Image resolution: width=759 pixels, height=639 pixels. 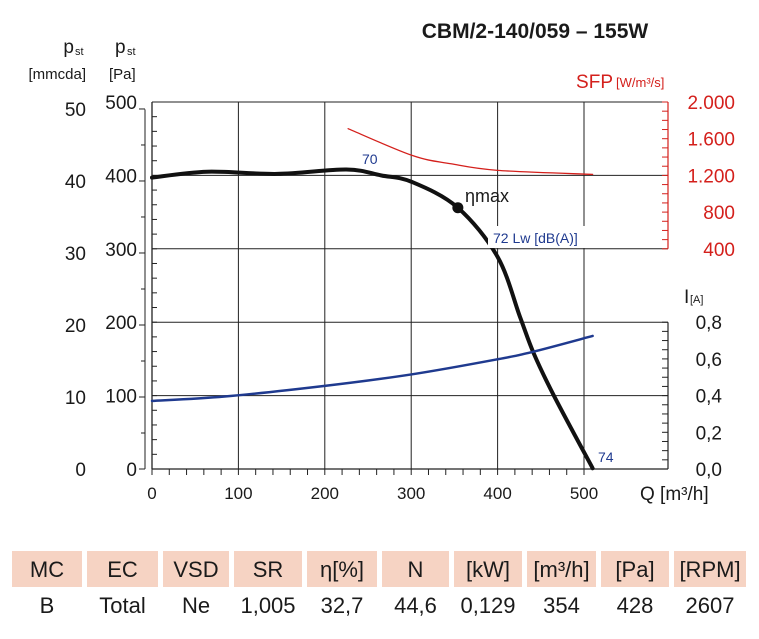 I want to click on y-label-current-unit: [A], so click(x=696, y=300).